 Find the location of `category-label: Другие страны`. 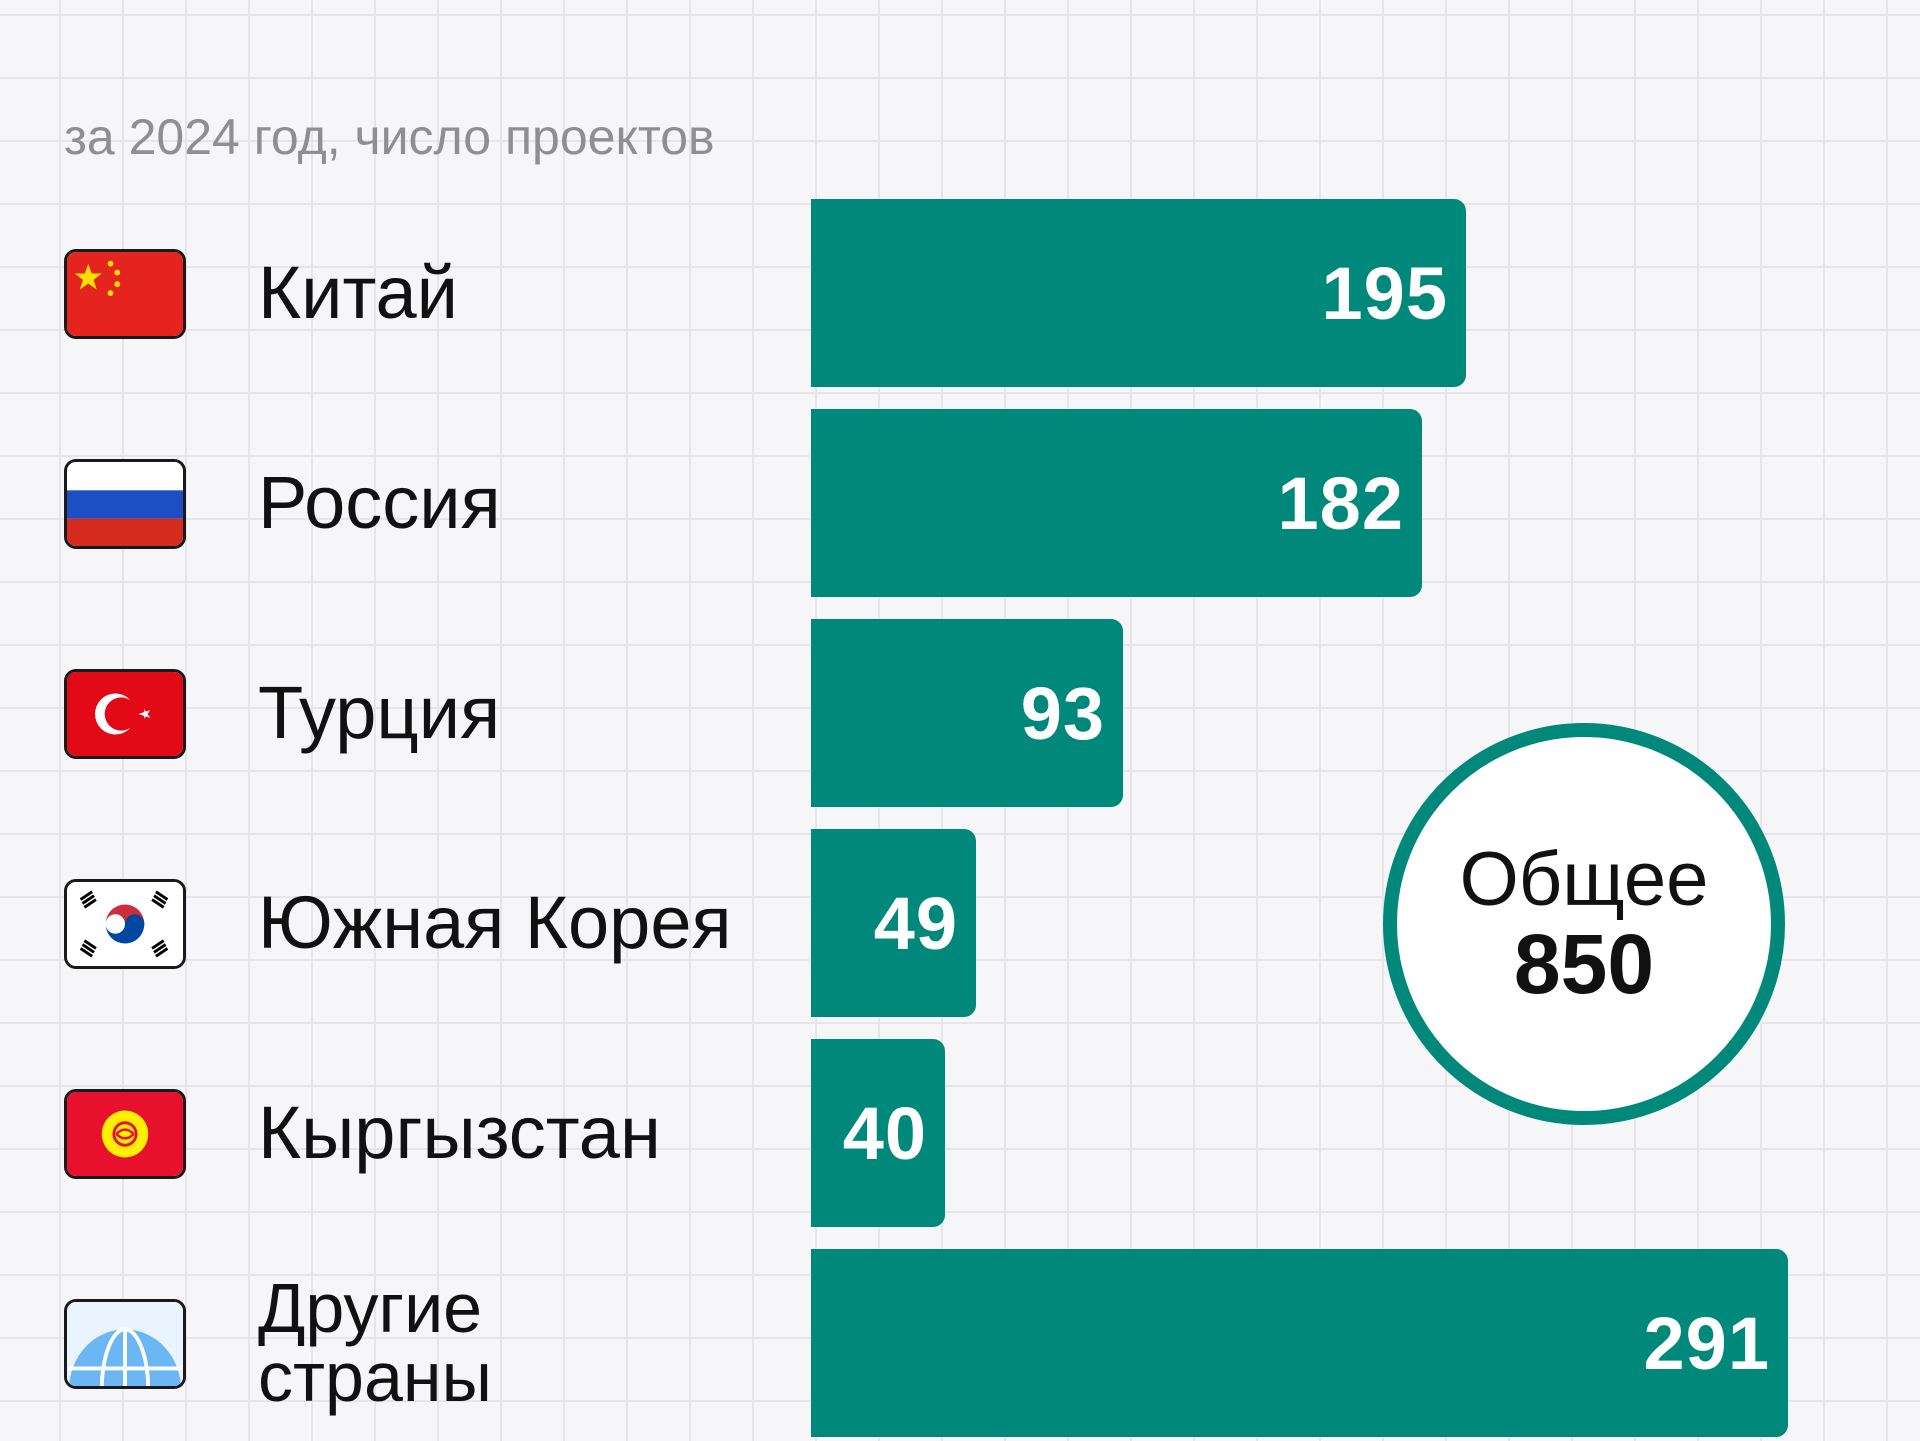

category-label: Другие страны is located at coordinates (375, 1342).